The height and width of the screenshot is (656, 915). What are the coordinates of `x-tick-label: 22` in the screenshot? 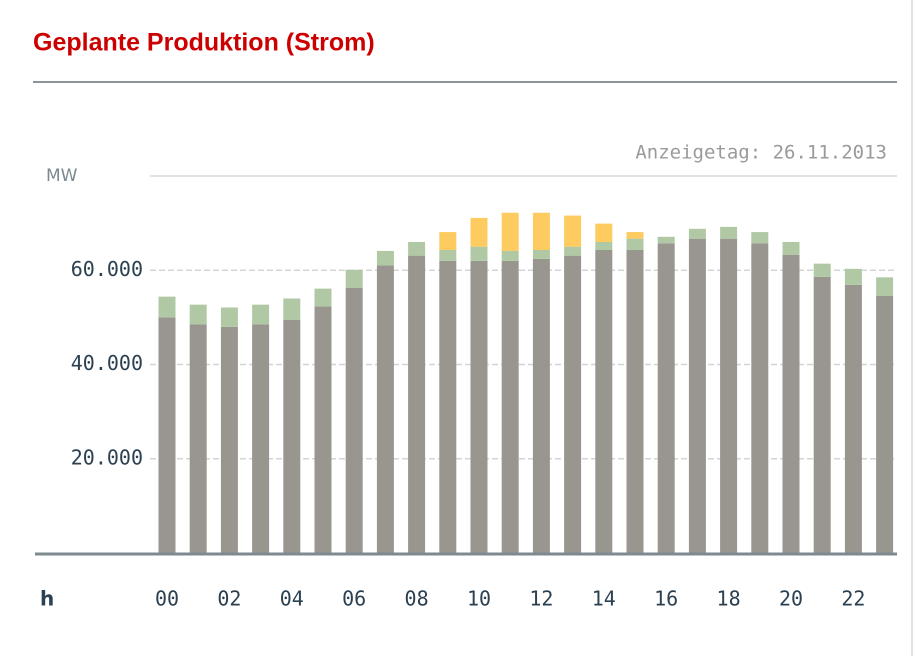 It's located at (853, 599).